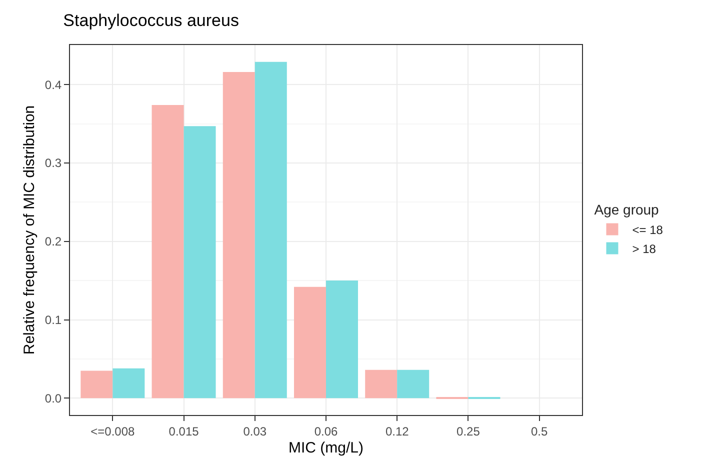  I want to click on y-tick-label: 0.0, so click(53, 398).